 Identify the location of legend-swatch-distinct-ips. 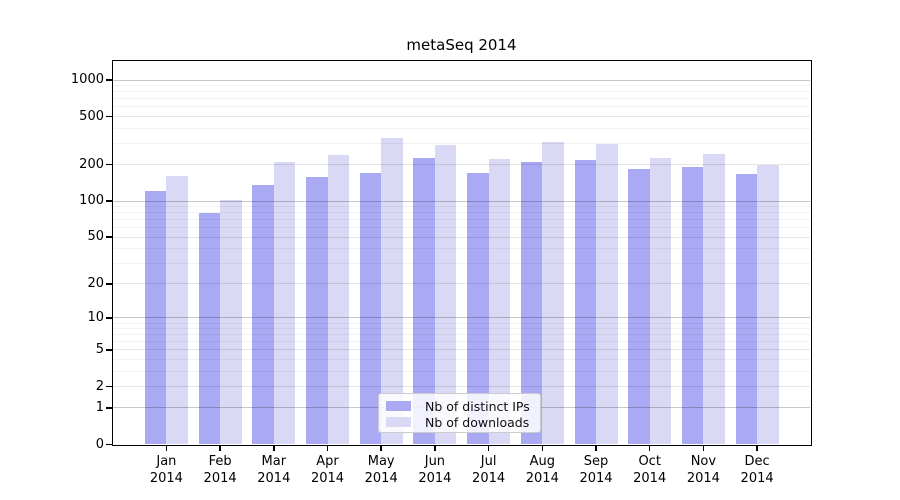
(398, 406).